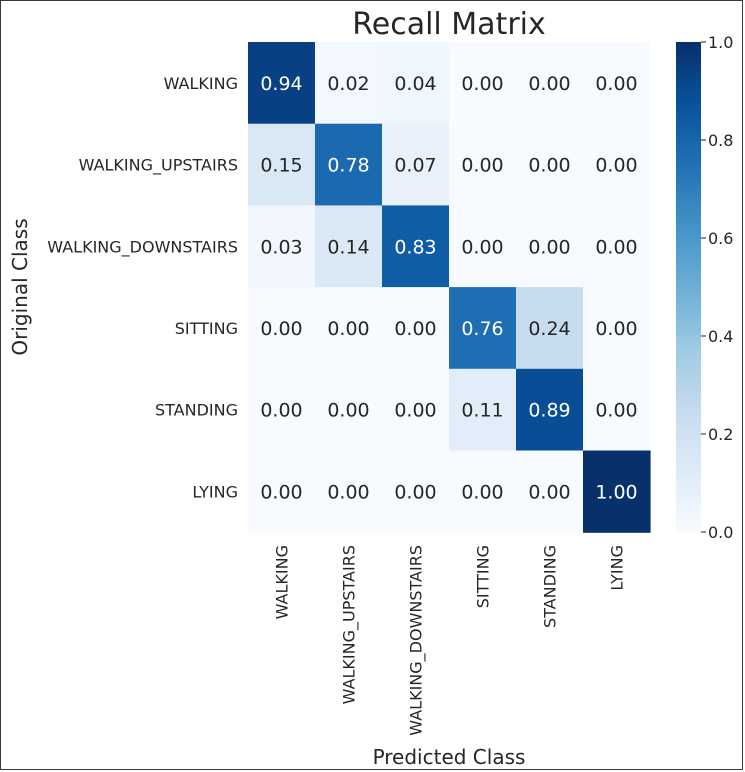 This screenshot has width=745, height=772. Describe the element at coordinates (20, 286) in the screenshot. I see `y-axis-label: Original Class` at that location.